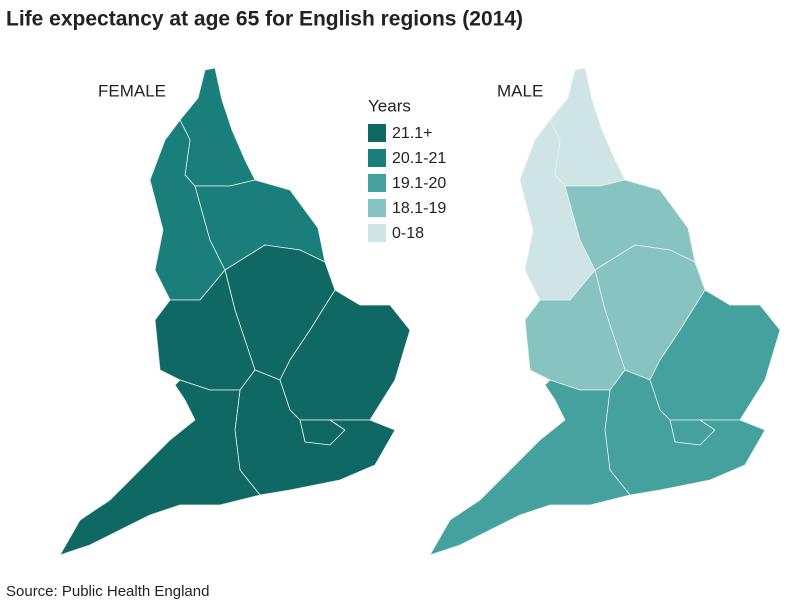 The image size is (800, 605). Describe the element at coordinates (389, 105) in the screenshot. I see `legend-title: Years` at that location.